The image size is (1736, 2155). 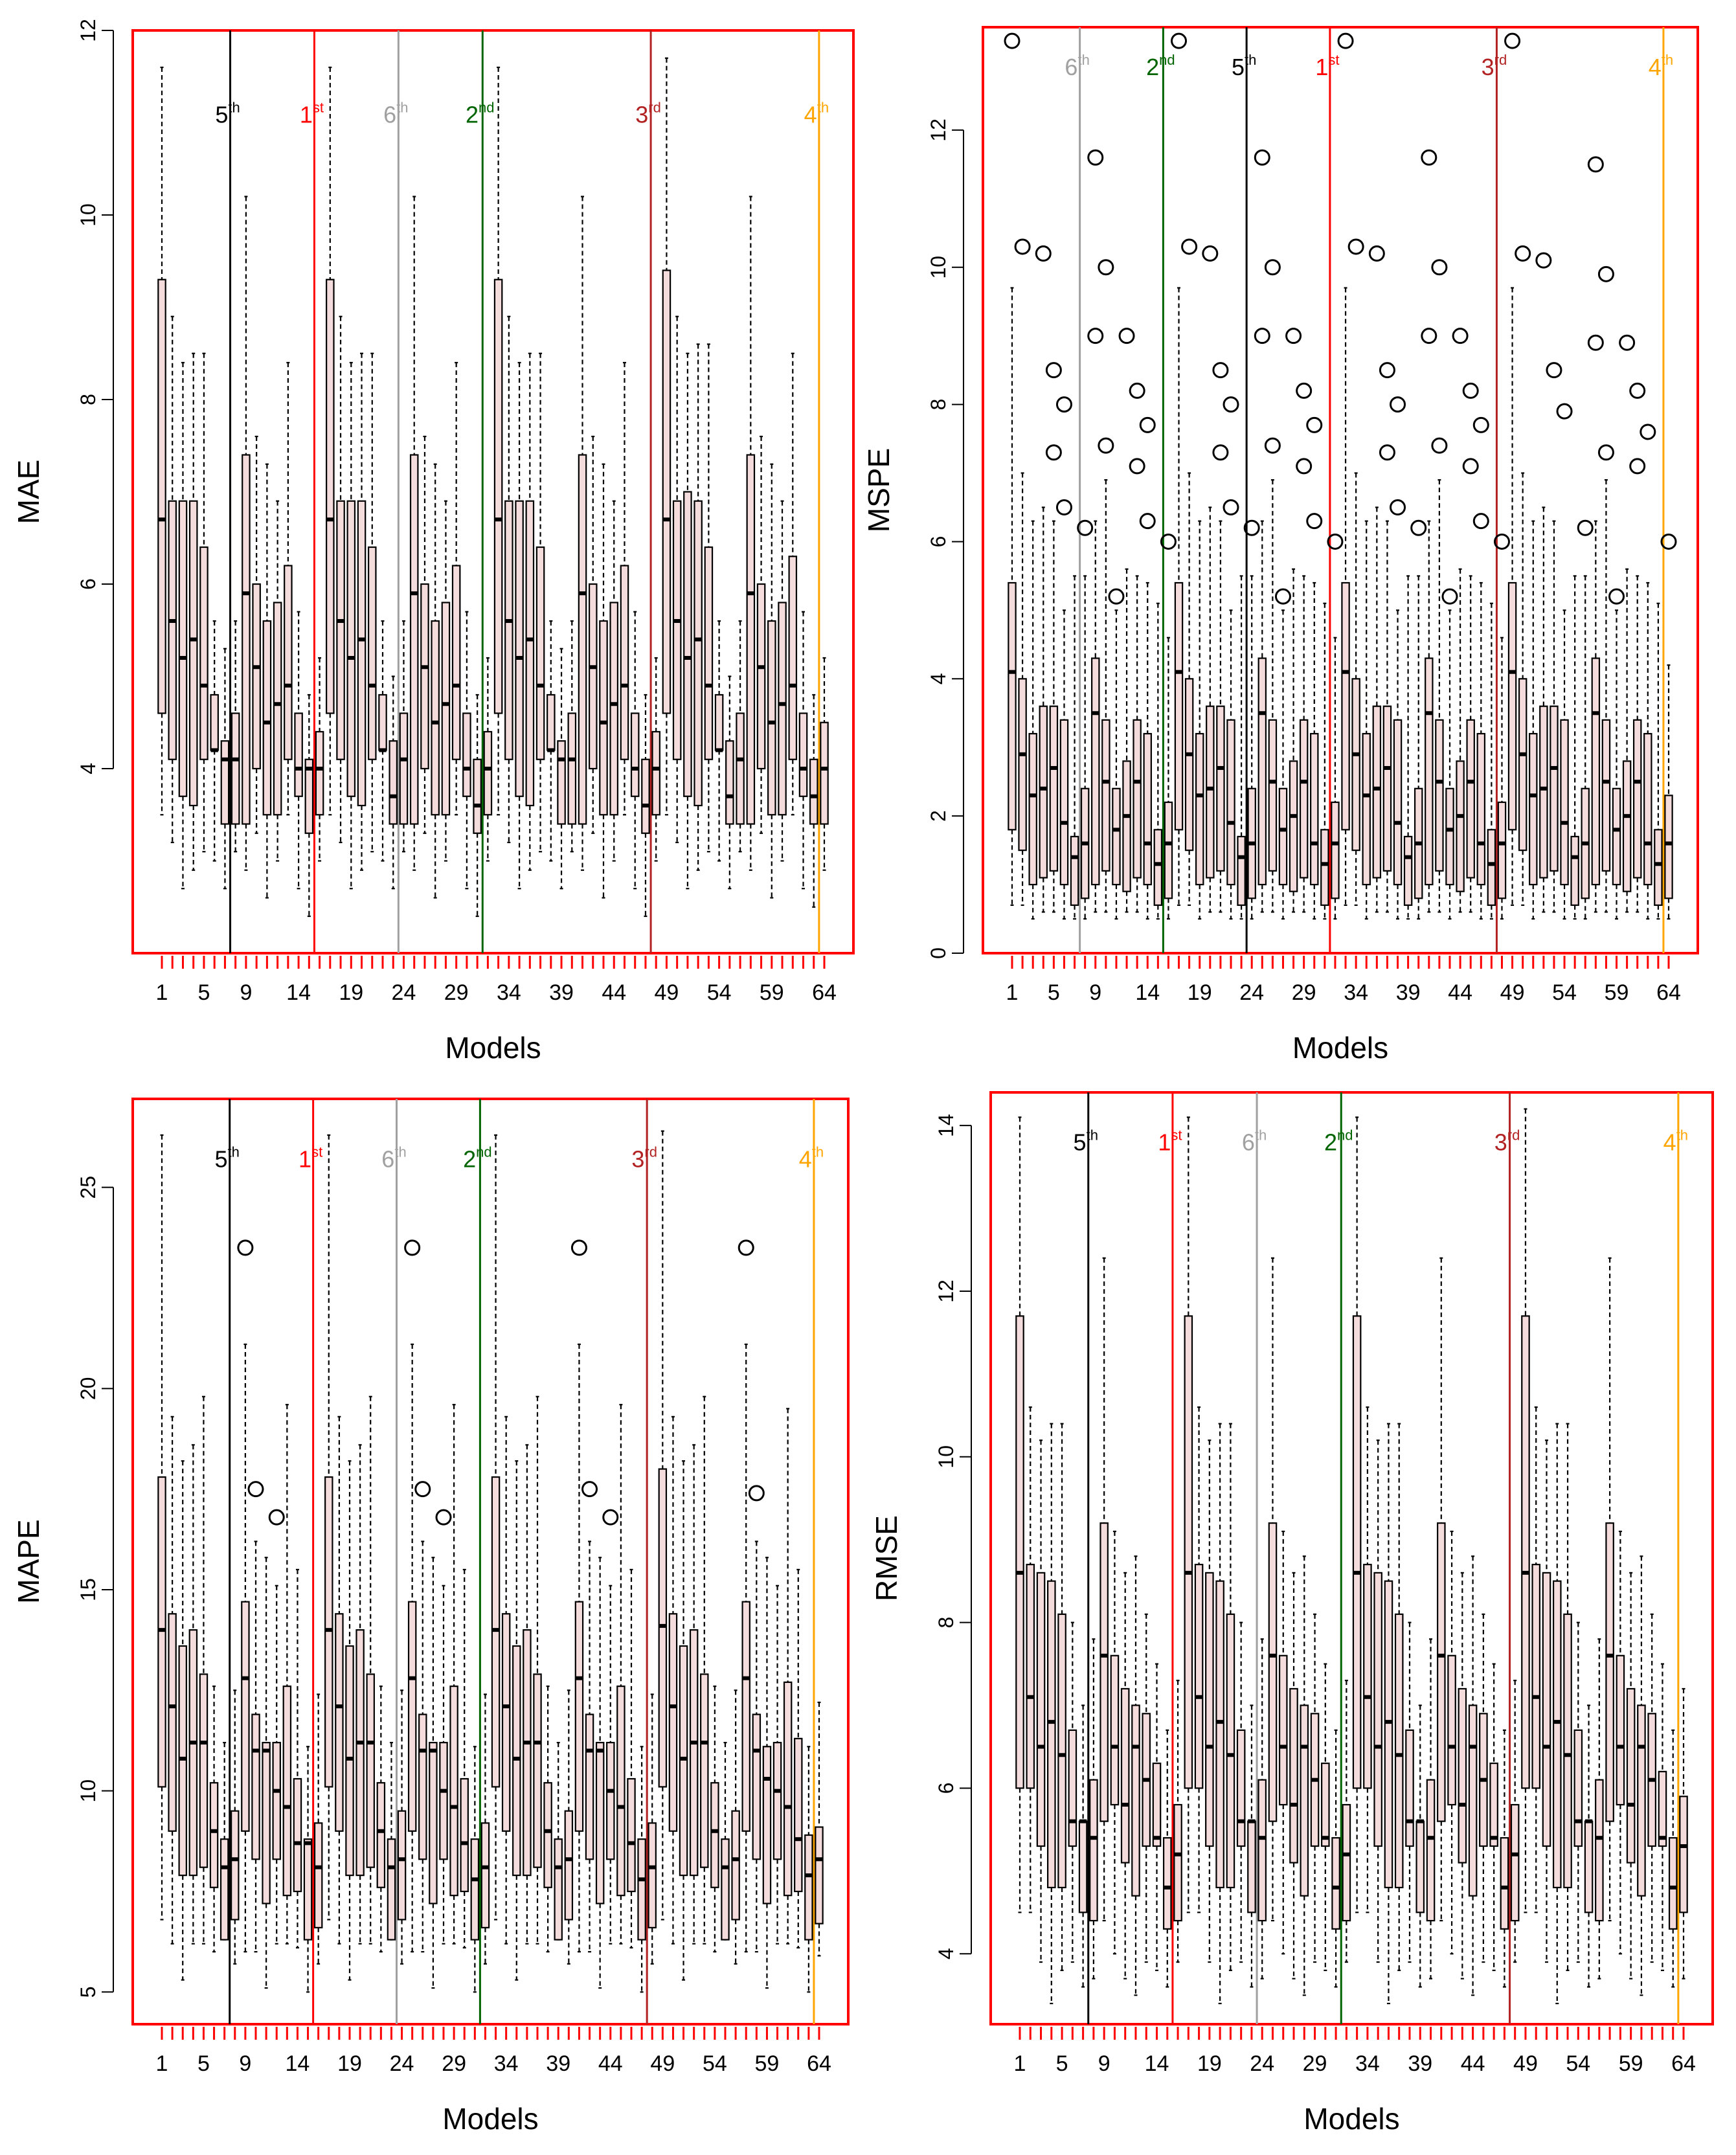 I want to click on rank-label: 6th, so click(x=395, y=114).